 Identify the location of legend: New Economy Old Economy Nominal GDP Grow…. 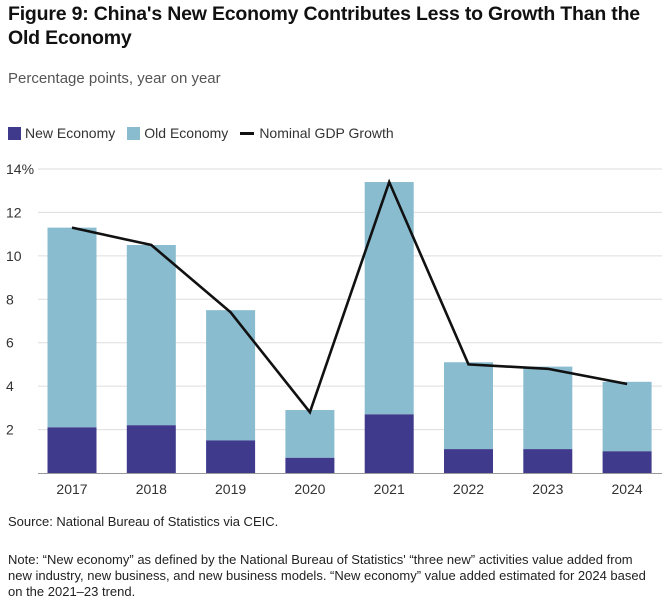
(207, 133).